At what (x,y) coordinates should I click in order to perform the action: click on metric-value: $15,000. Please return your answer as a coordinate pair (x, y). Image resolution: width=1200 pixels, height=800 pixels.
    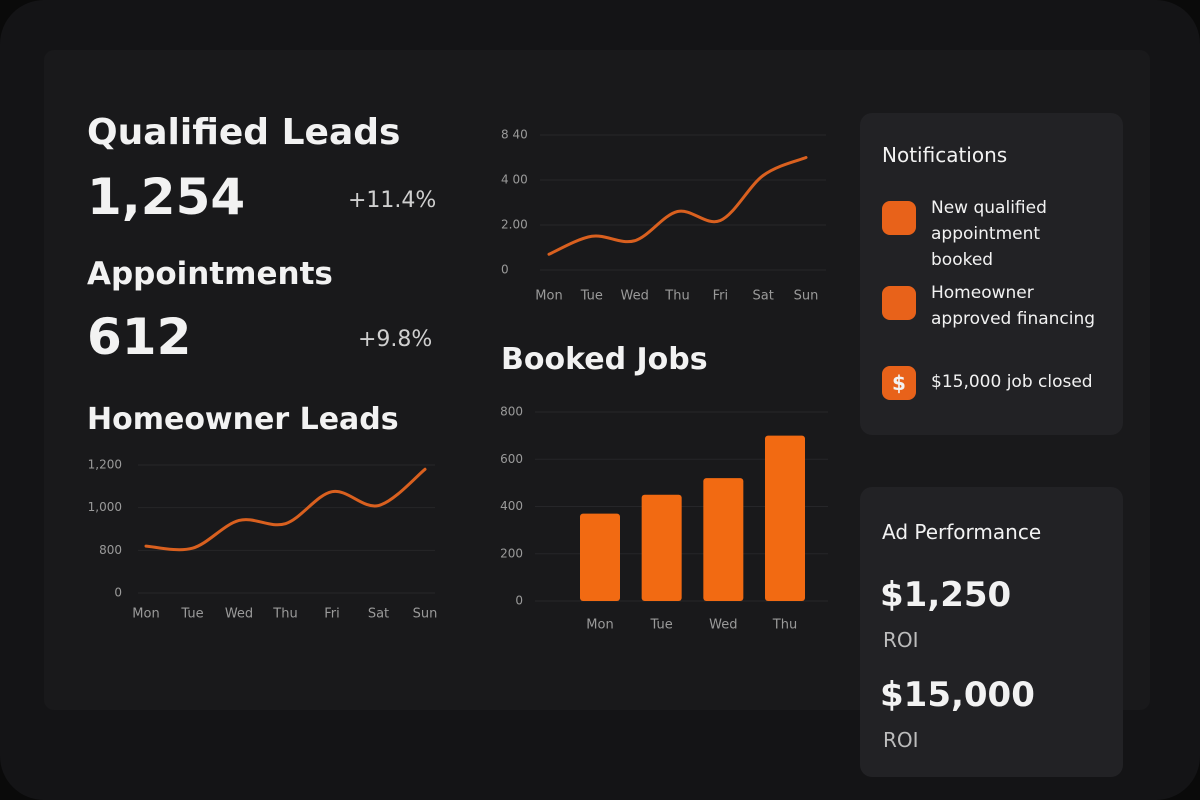
    Looking at the image, I should click on (957, 695).